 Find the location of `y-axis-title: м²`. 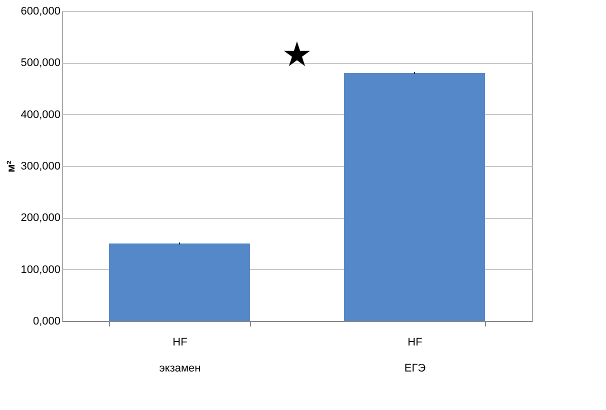

y-axis-title: м² is located at coordinates (12, 166).